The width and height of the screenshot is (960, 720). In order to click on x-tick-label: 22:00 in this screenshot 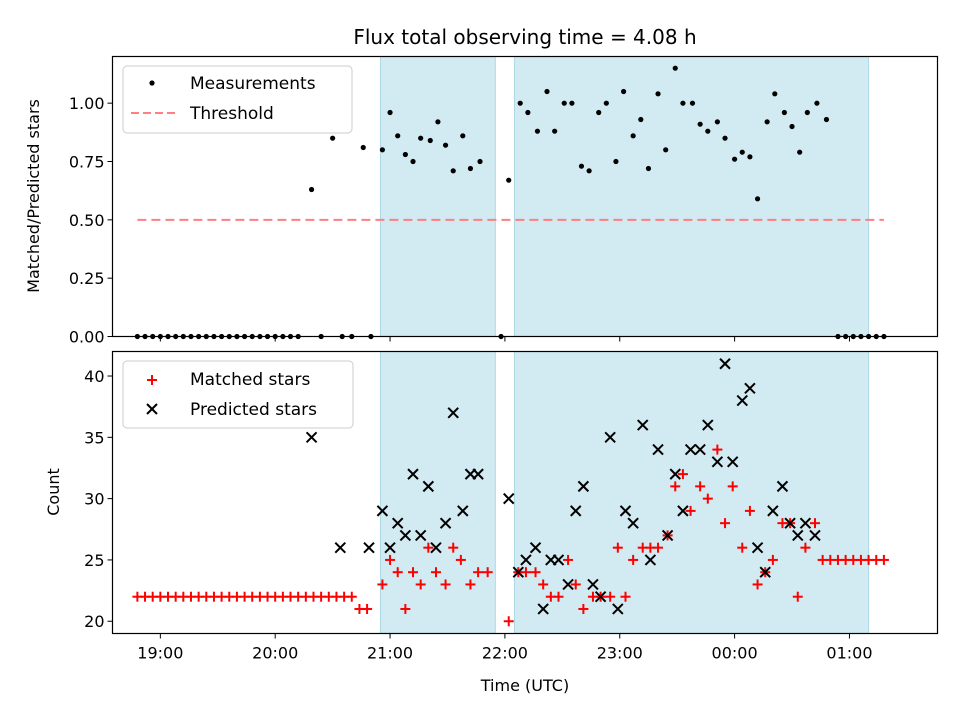, I will do `click(505, 653)`.